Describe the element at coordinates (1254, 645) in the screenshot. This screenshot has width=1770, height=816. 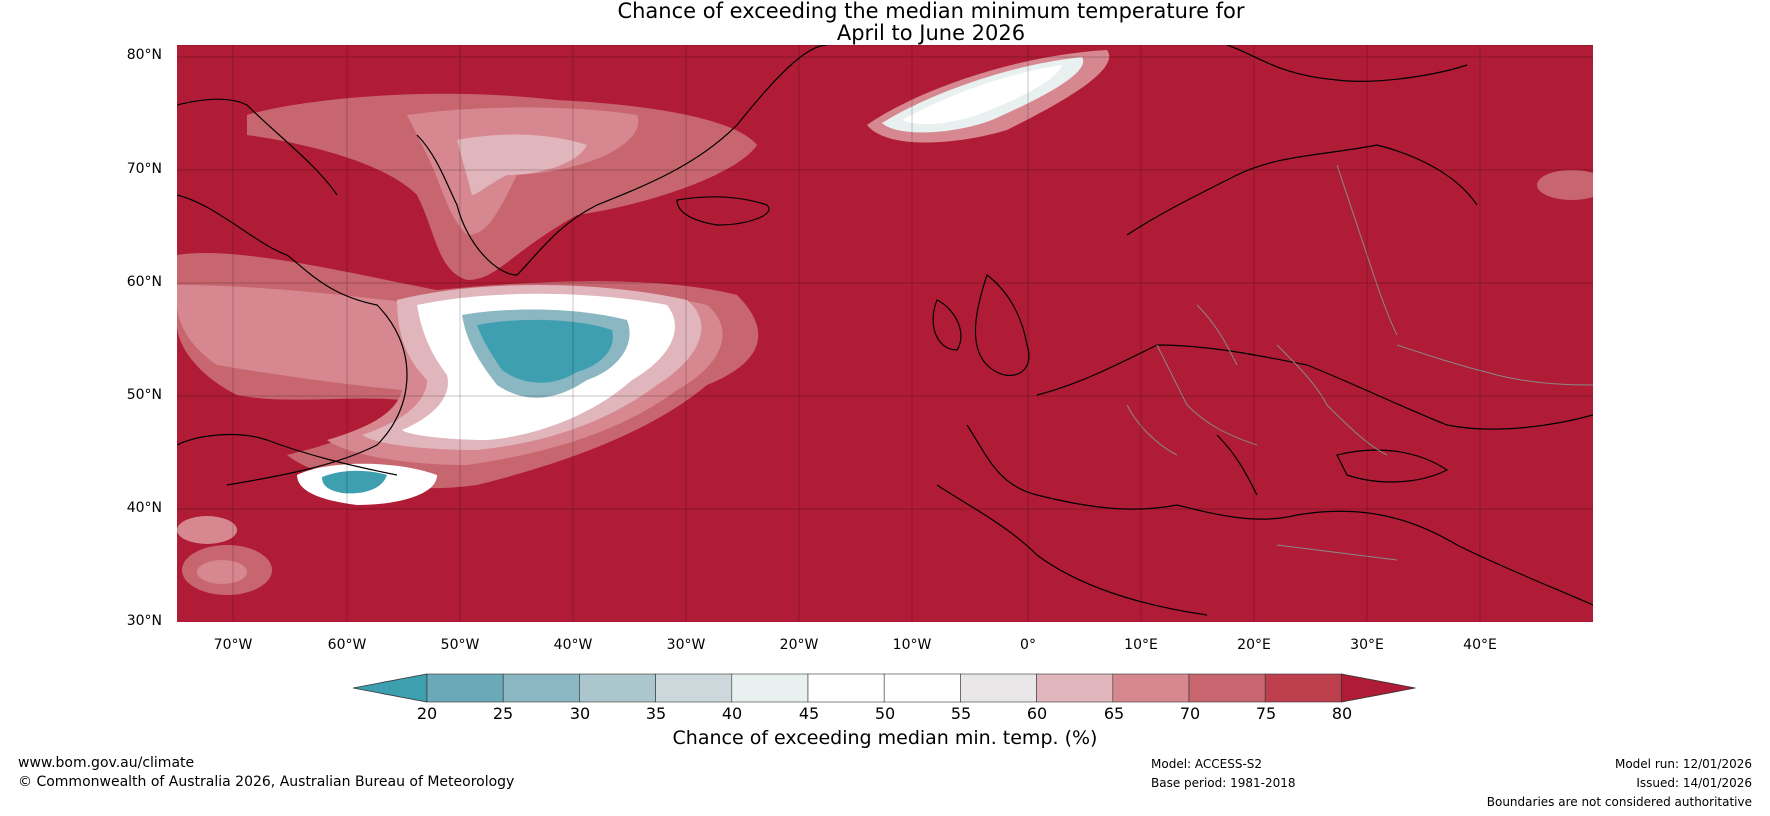
I see `lon-label-20e: 20°E` at that location.